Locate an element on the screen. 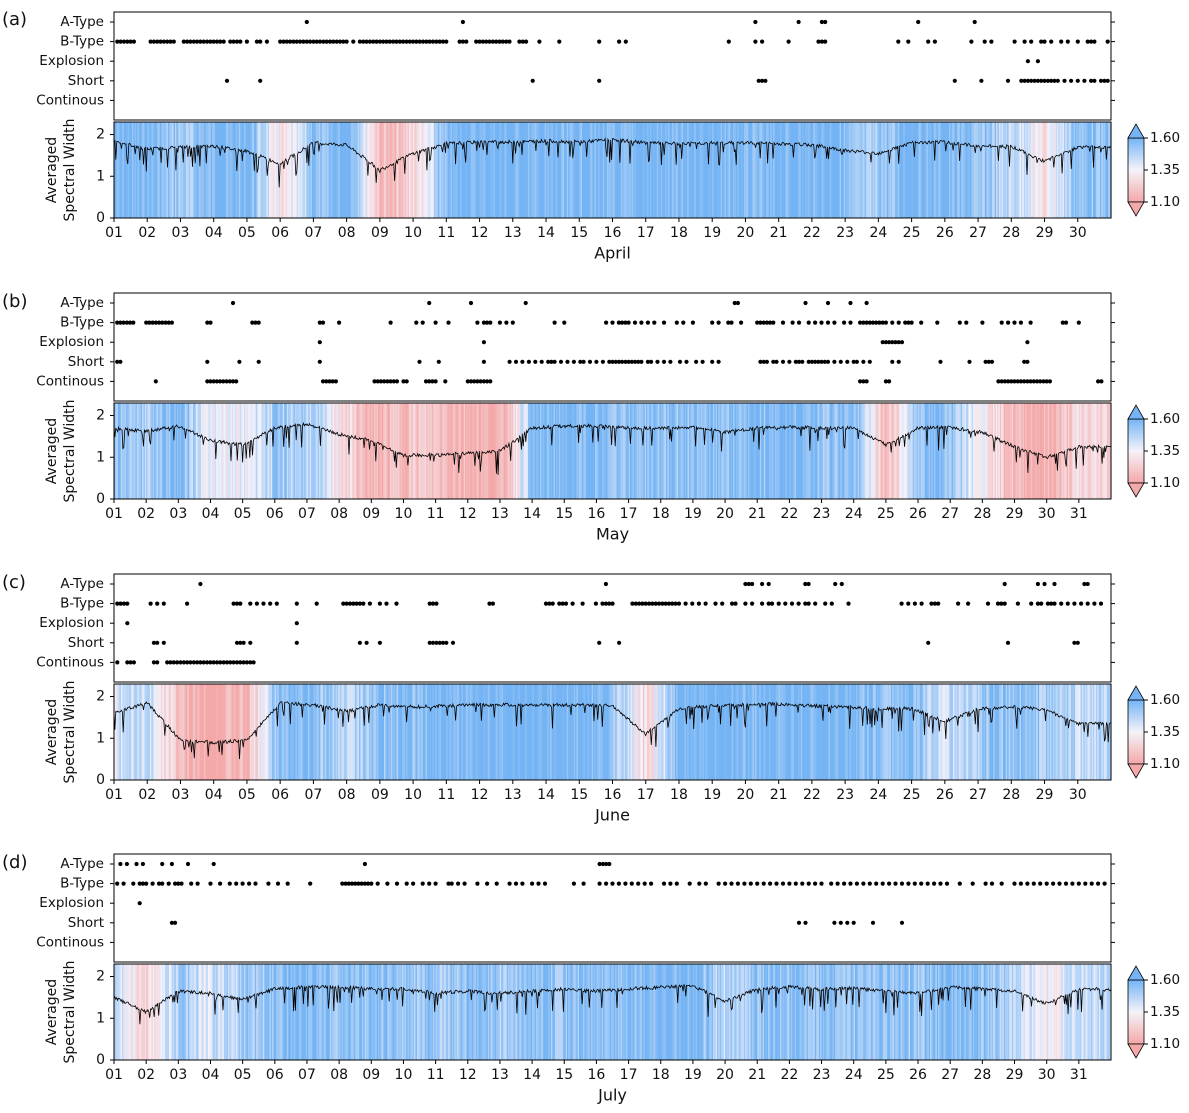 This screenshot has width=1189, height=1113. x-tick-label: 17 is located at coordinates (629, 514).